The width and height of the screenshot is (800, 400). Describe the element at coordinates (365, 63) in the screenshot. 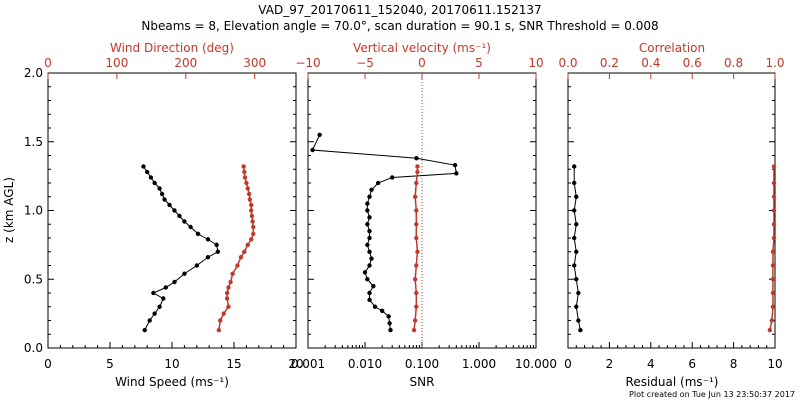

I see `top-tick-label: −5` at that location.